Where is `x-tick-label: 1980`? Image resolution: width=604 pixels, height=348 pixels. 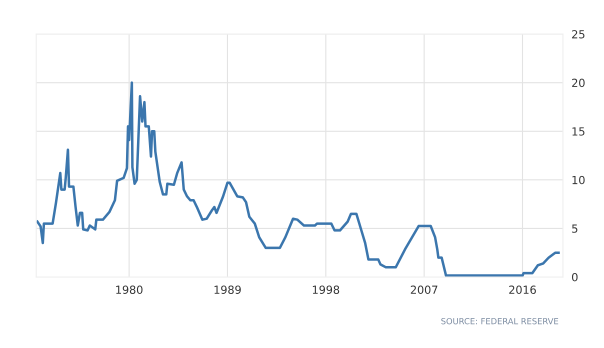
x-tick-label: 1980 is located at coordinates (129, 290).